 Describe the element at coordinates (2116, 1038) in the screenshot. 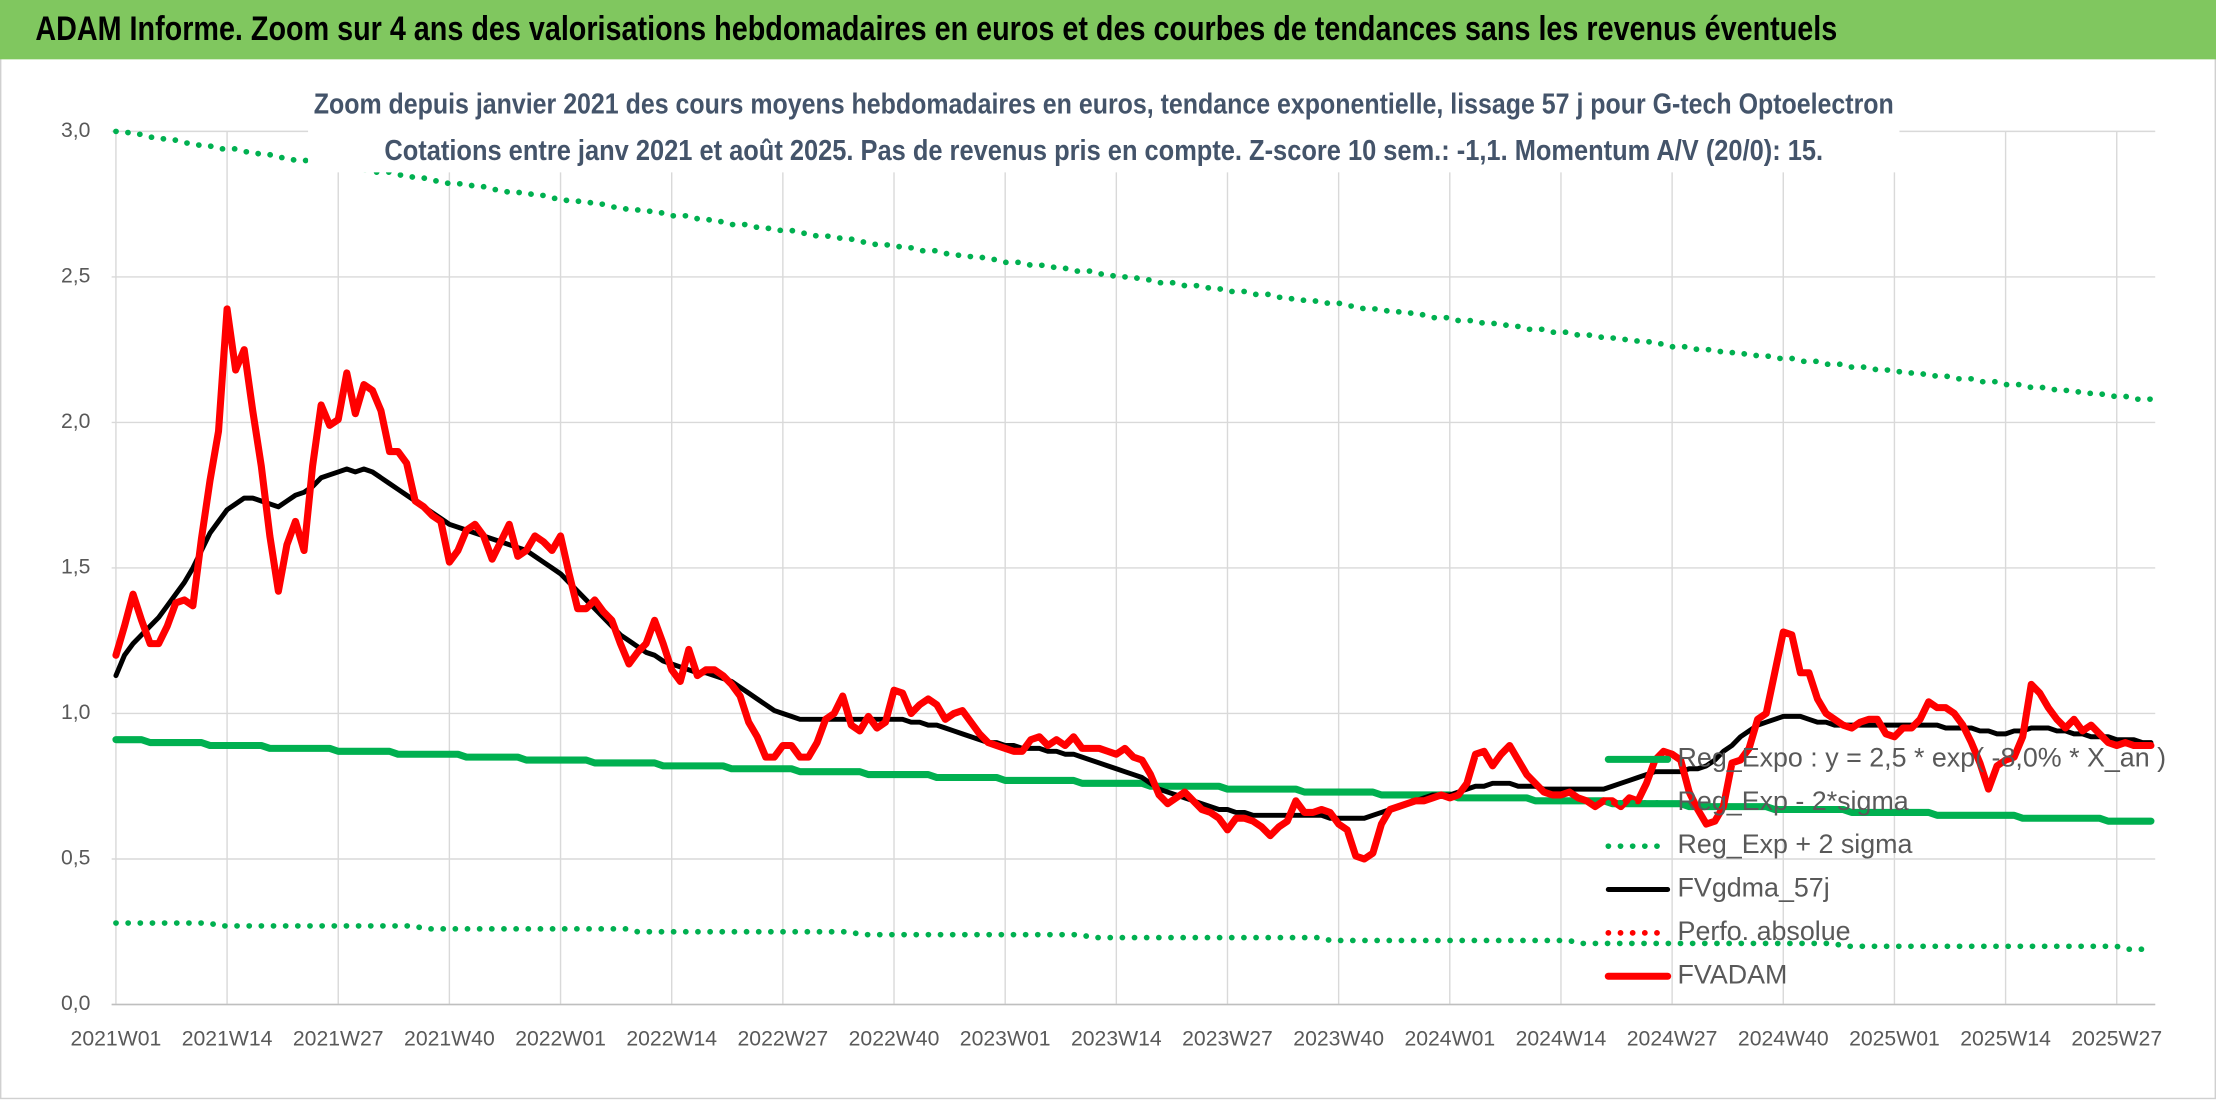

I see `x-tick-label: 2025W27` at that location.